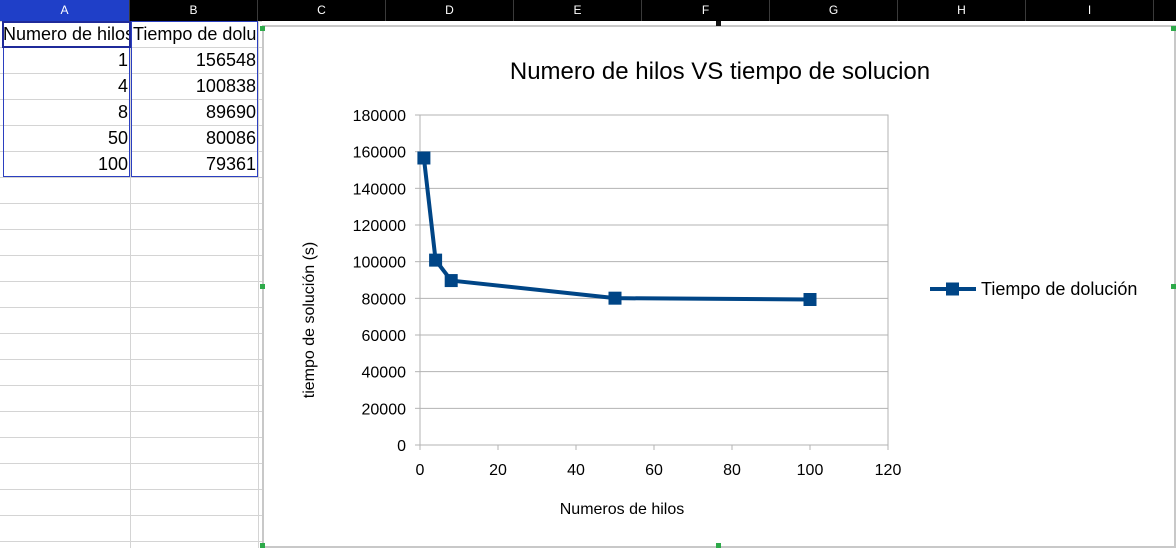 This screenshot has width=1176, height=548. What do you see at coordinates (576, 470) in the screenshot?
I see `x-tick-label: 40` at bounding box center [576, 470].